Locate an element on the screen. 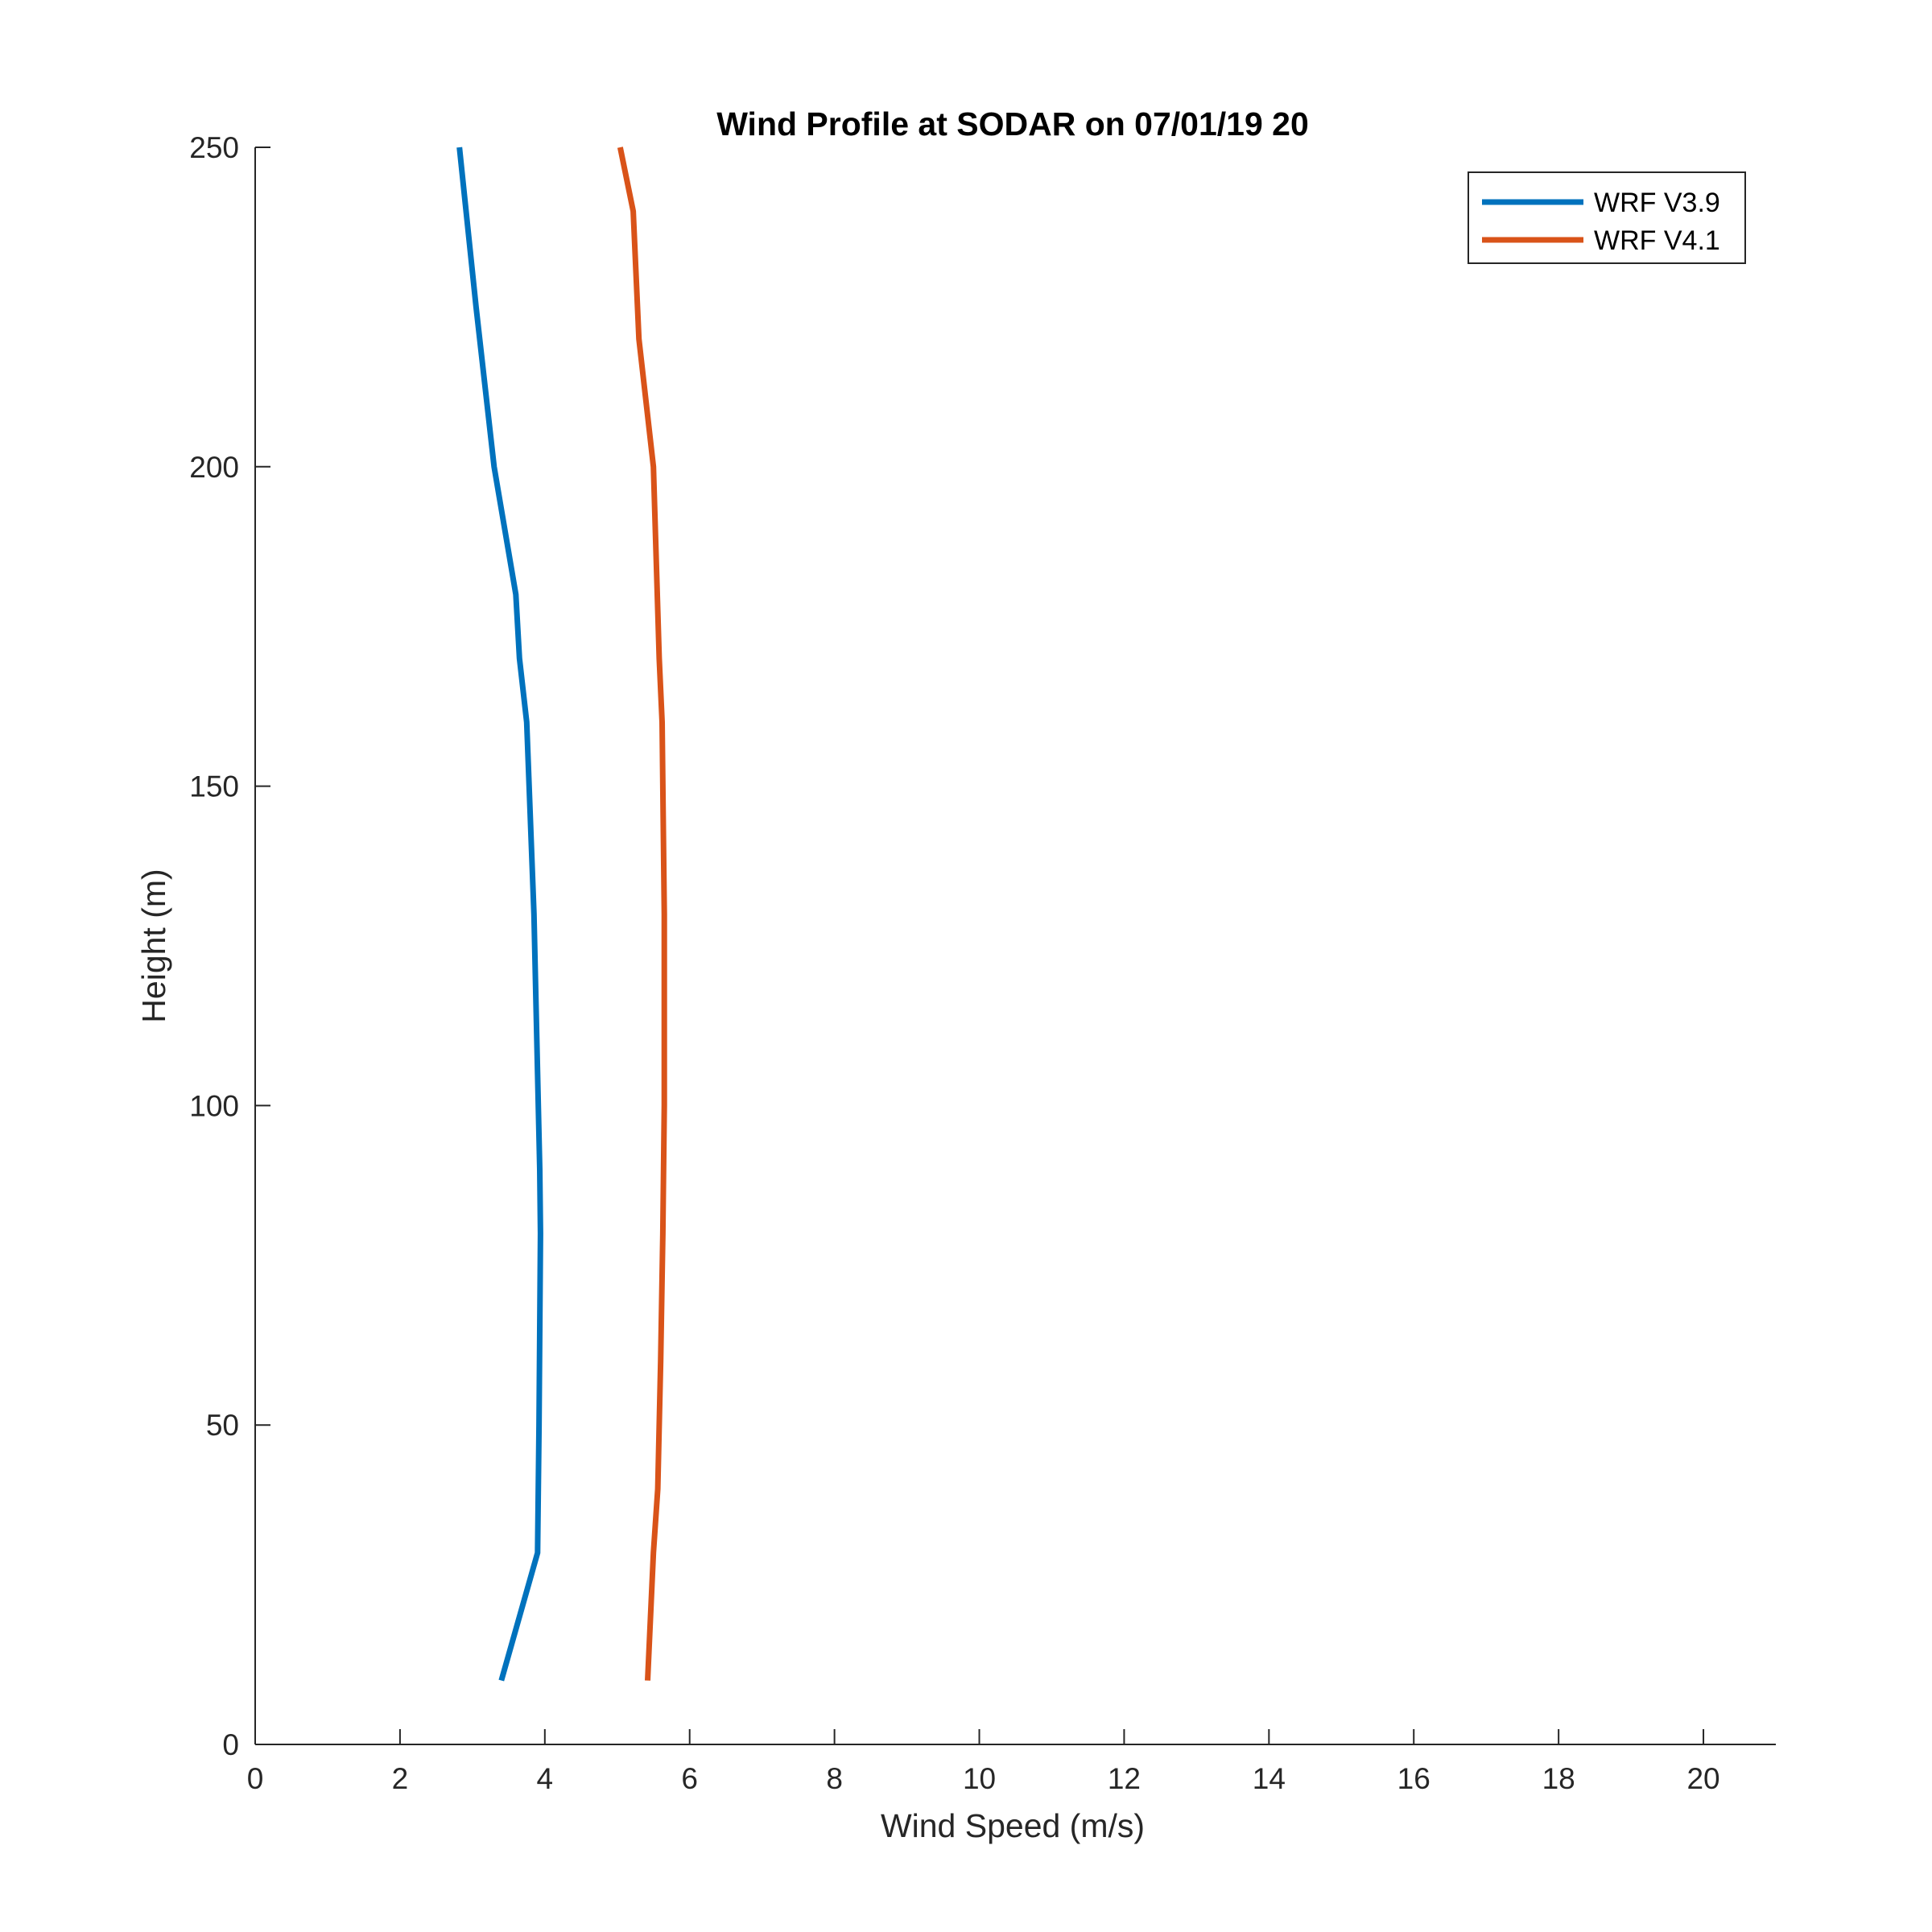 The image size is (1932, 1932). x-tick-label: 10 is located at coordinates (979, 1778).